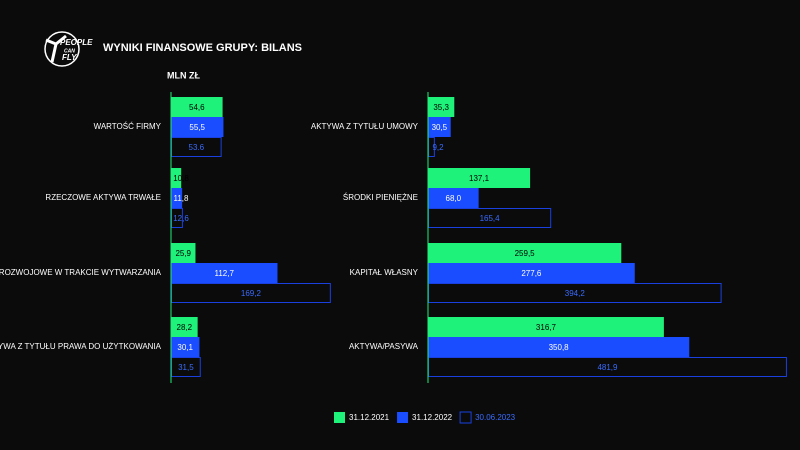 The width and height of the screenshot is (800, 450). I want to click on value-label: 112,7, so click(225, 273).